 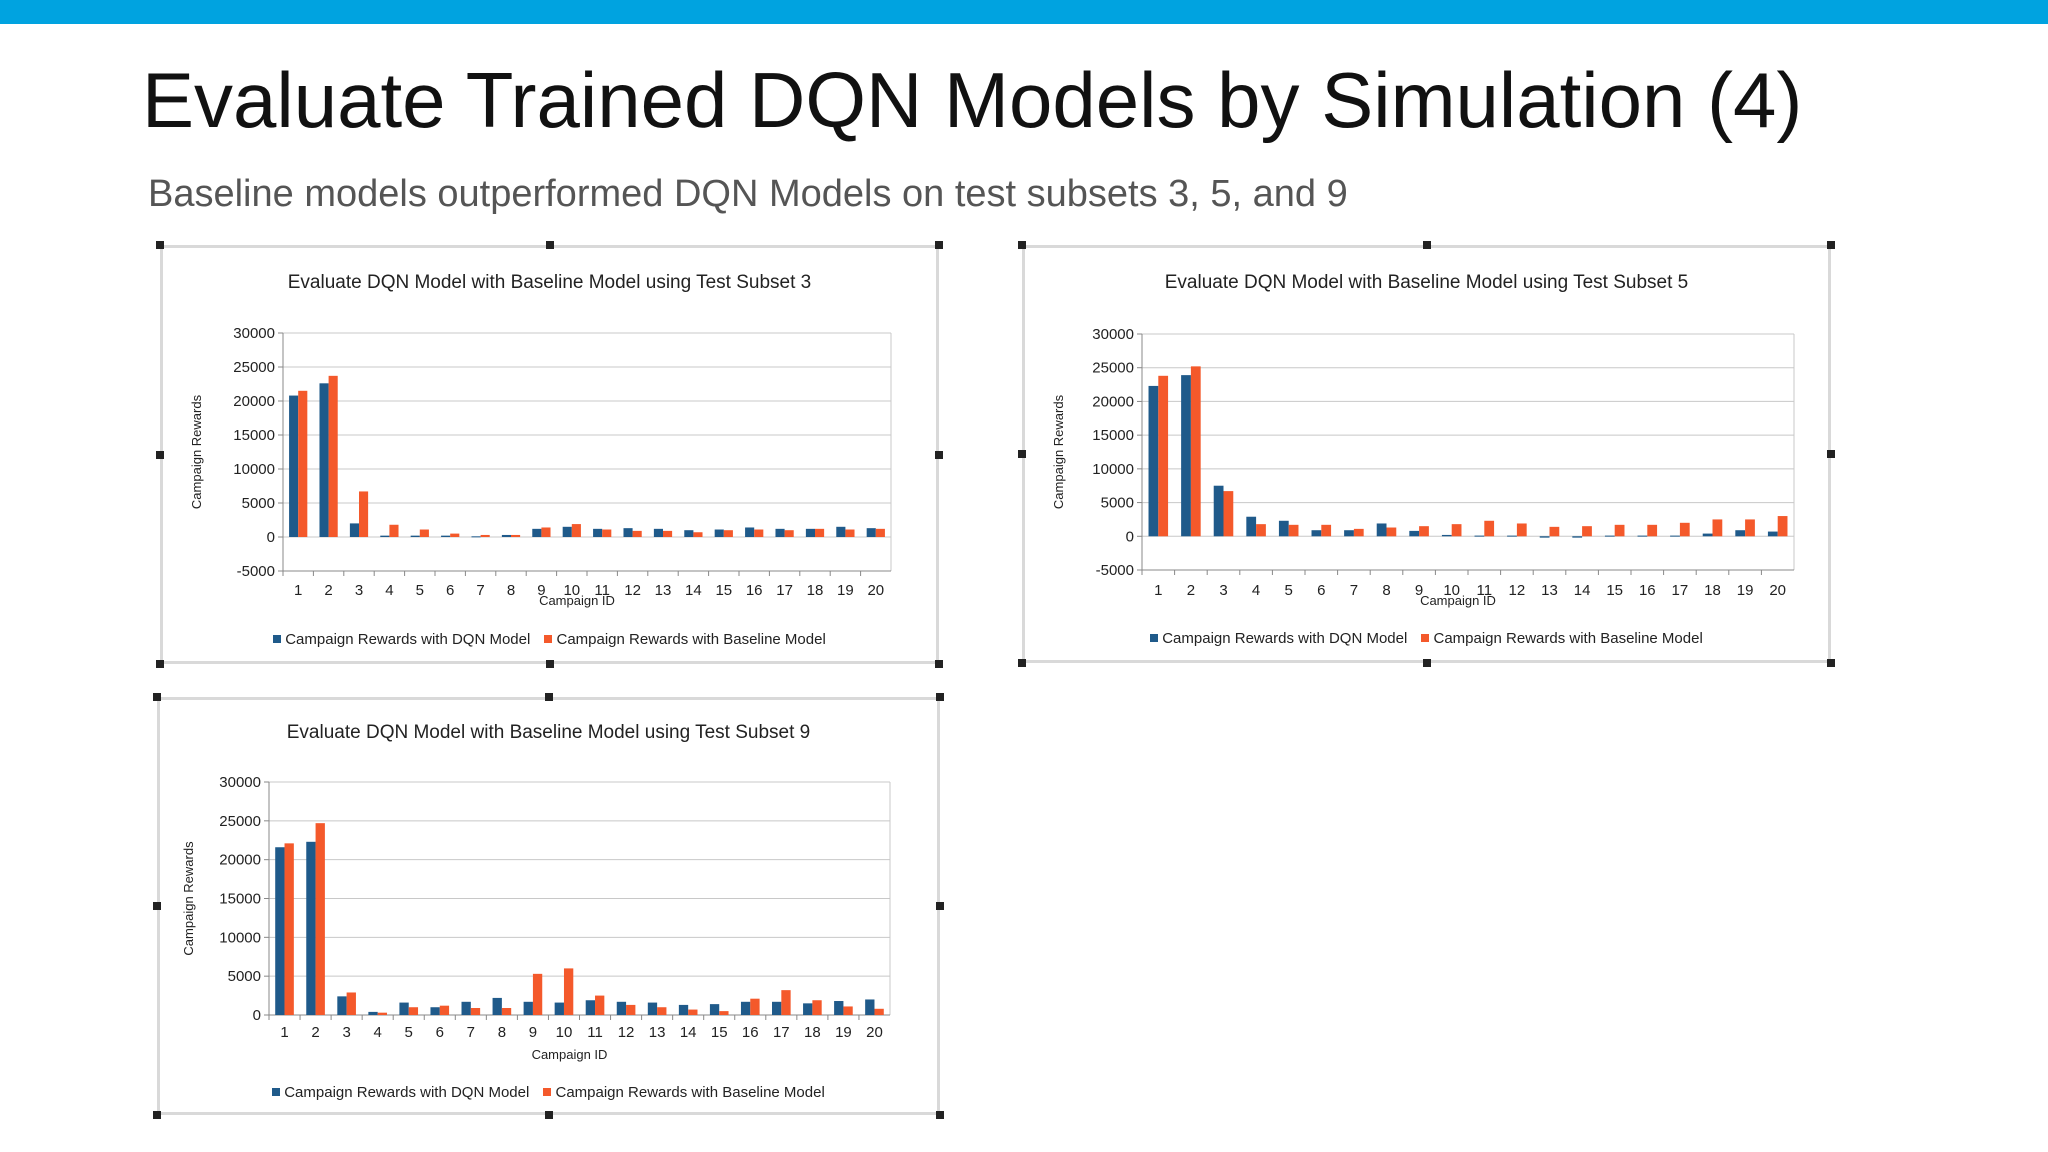 What do you see at coordinates (784, 590) in the screenshot?
I see `x-tick-label: 17` at bounding box center [784, 590].